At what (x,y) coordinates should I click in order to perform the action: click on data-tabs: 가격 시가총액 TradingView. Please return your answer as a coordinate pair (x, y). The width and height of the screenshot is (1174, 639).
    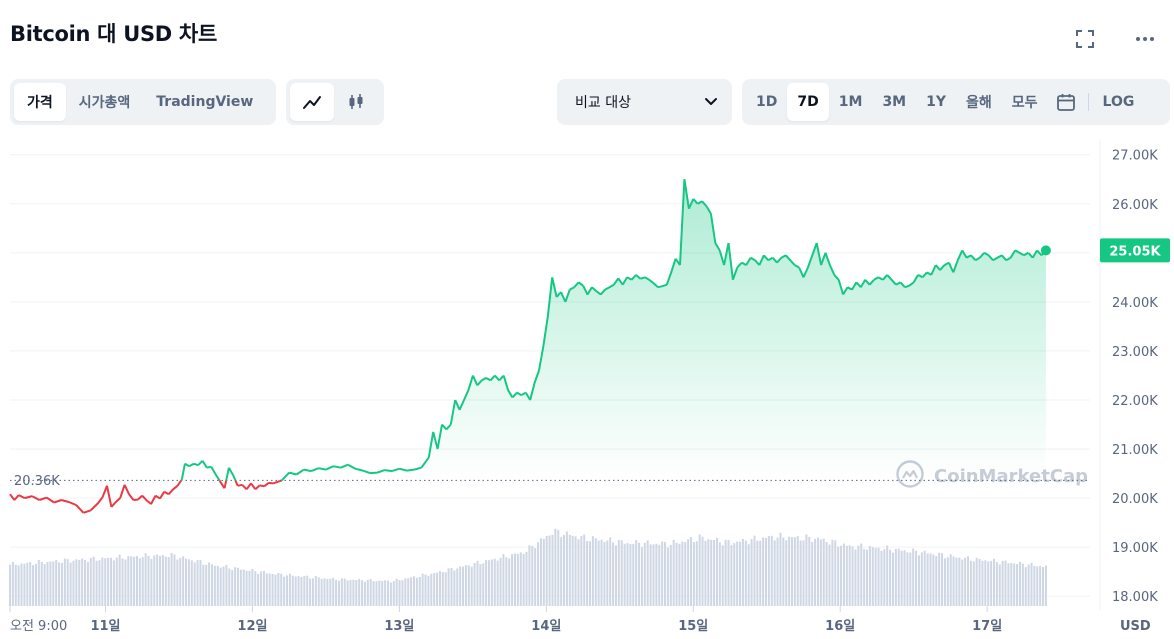
    Looking at the image, I should click on (143, 102).